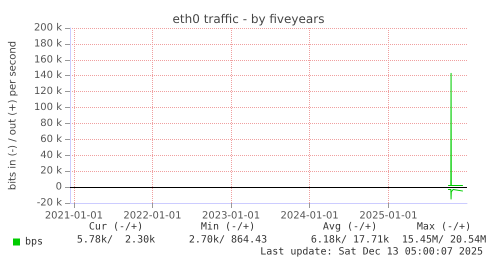 This screenshot has height=264, width=497. Describe the element at coordinates (73, 216) in the screenshot. I see `x-tick-label: 2021-01-01` at that location.